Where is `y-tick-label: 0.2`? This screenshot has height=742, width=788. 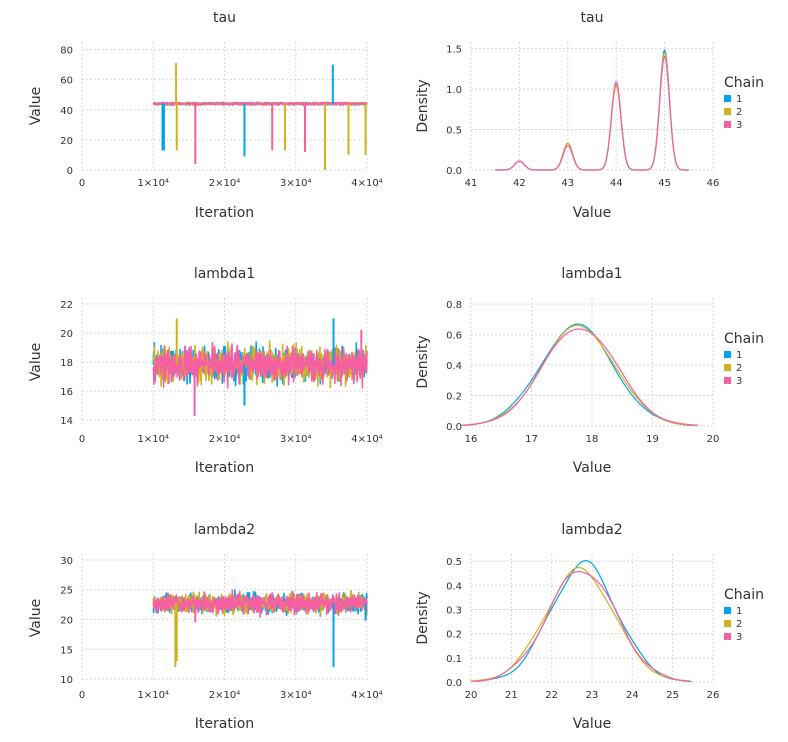 y-tick-label: 0.2 is located at coordinates (454, 397).